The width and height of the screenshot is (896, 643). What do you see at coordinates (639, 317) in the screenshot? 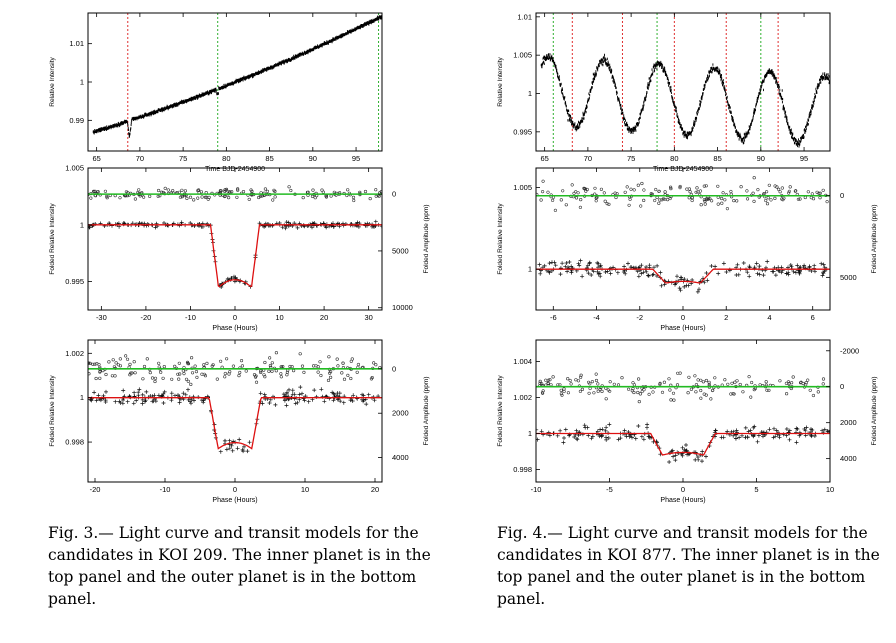
I see `x-tick-label: -2` at bounding box center [639, 317].